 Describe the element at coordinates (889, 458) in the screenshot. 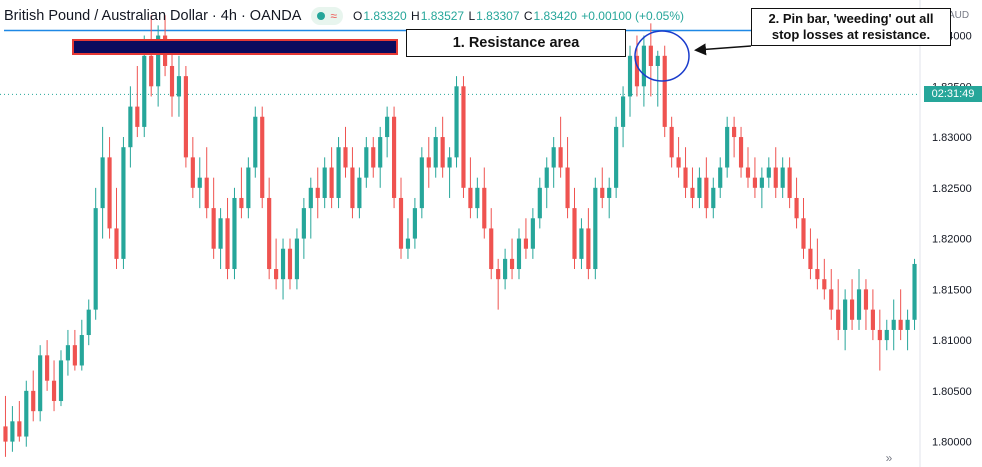

I see `double-chevron-right-icon: »` at that location.